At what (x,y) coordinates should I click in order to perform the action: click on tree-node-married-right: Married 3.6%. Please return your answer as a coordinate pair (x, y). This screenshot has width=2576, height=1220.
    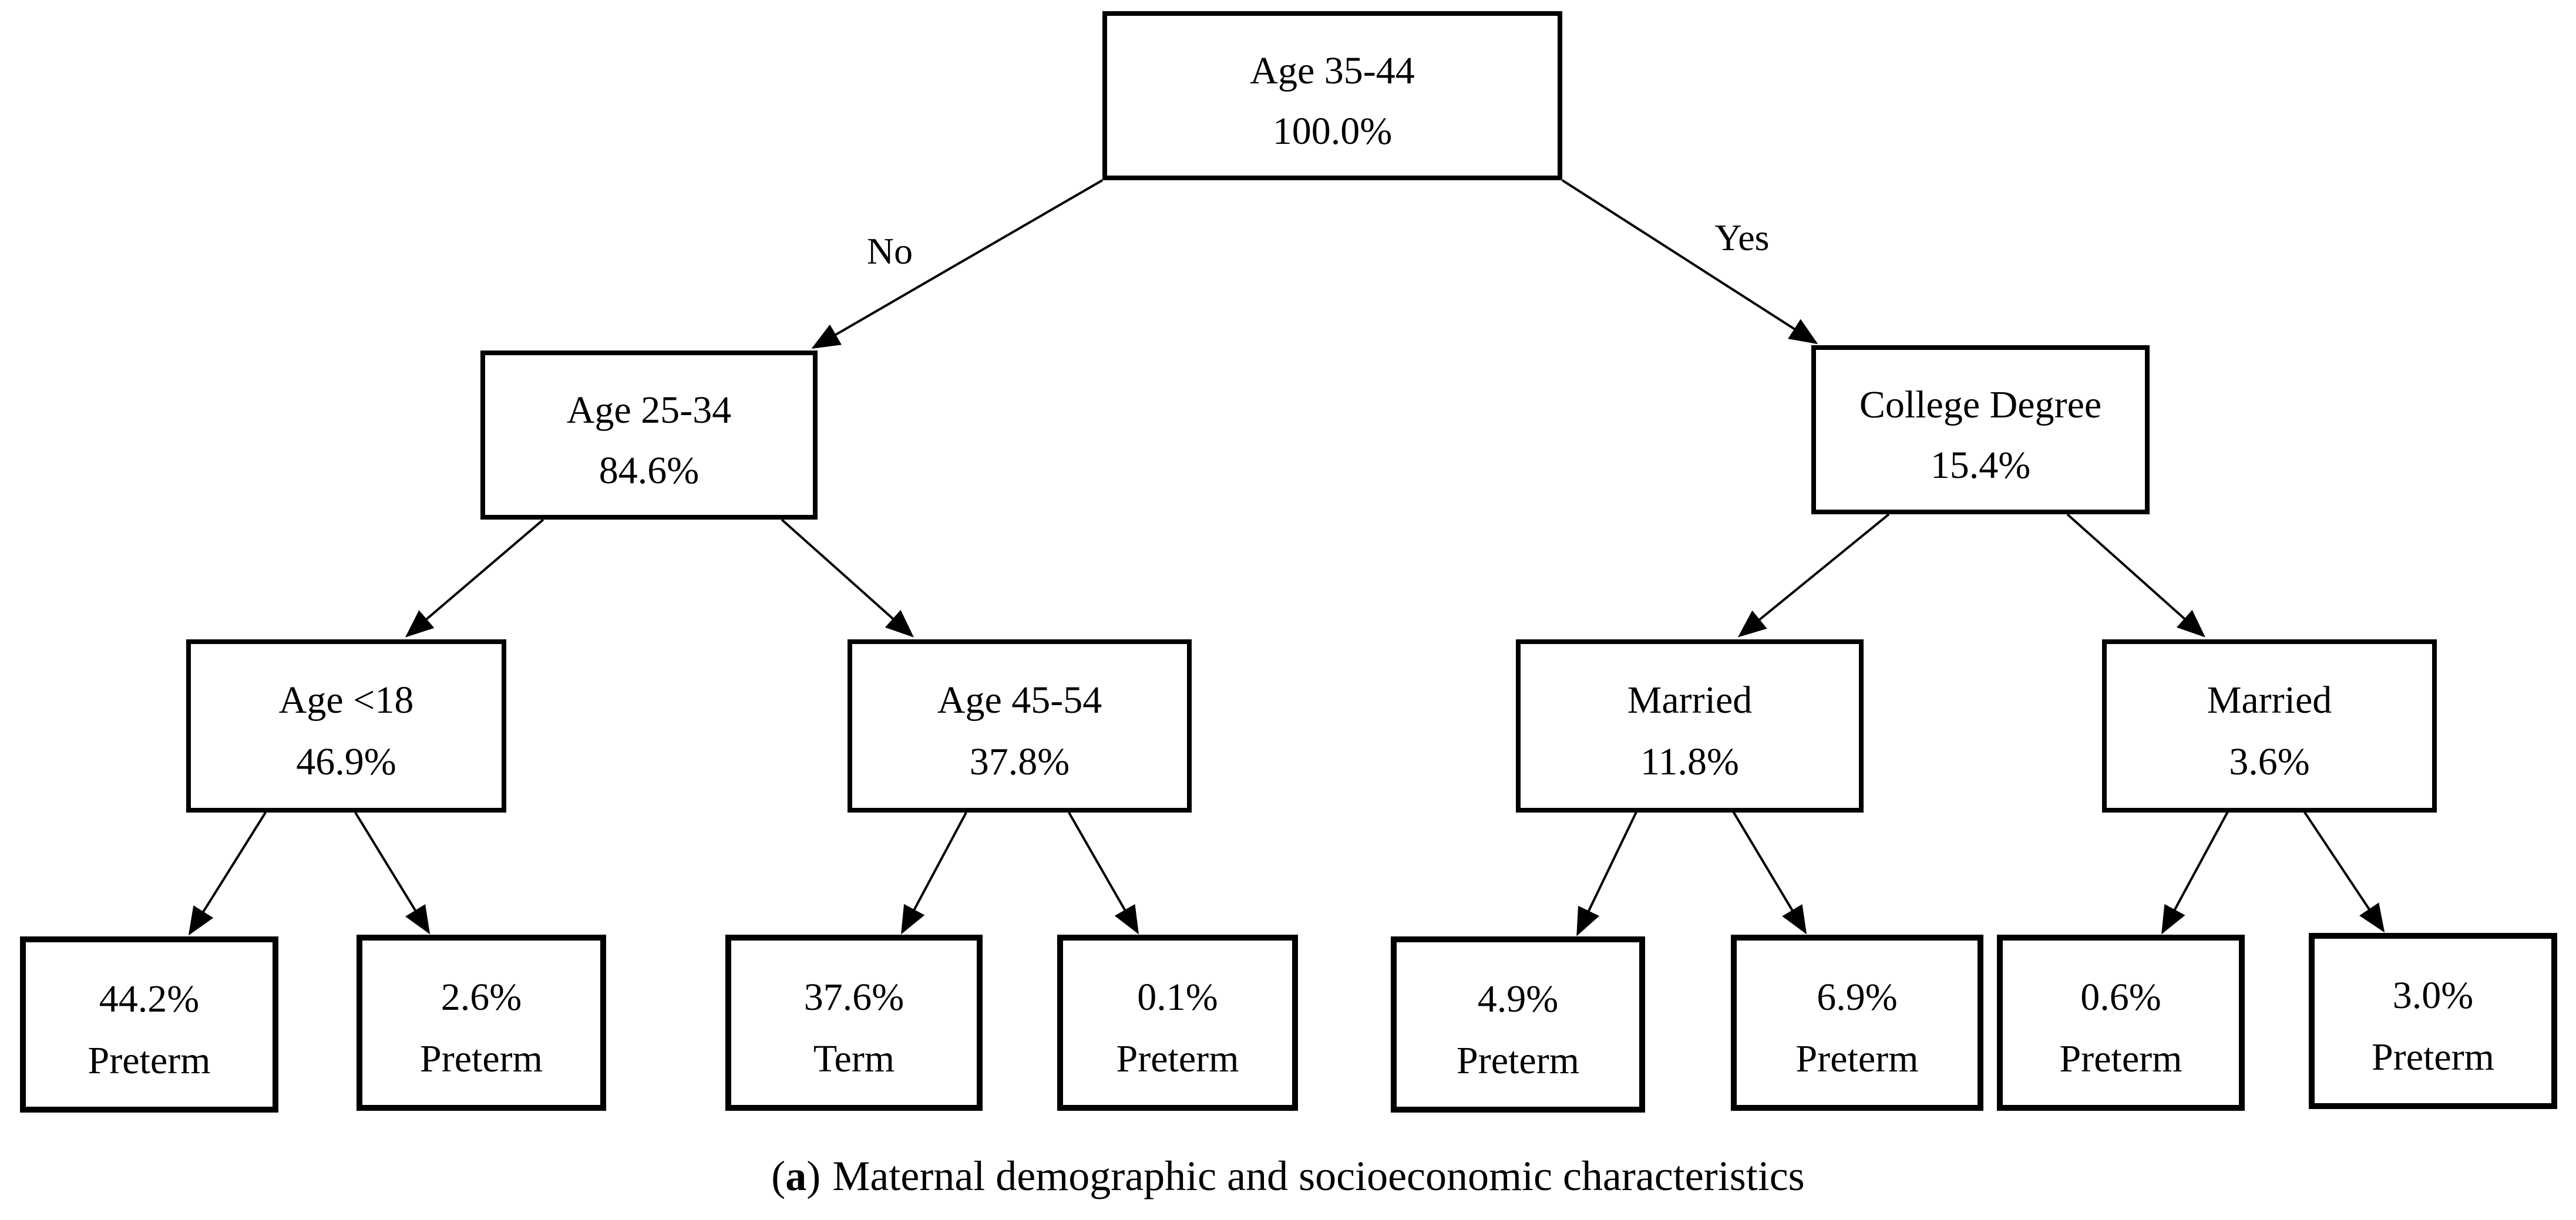
    Looking at the image, I should click on (2269, 726).